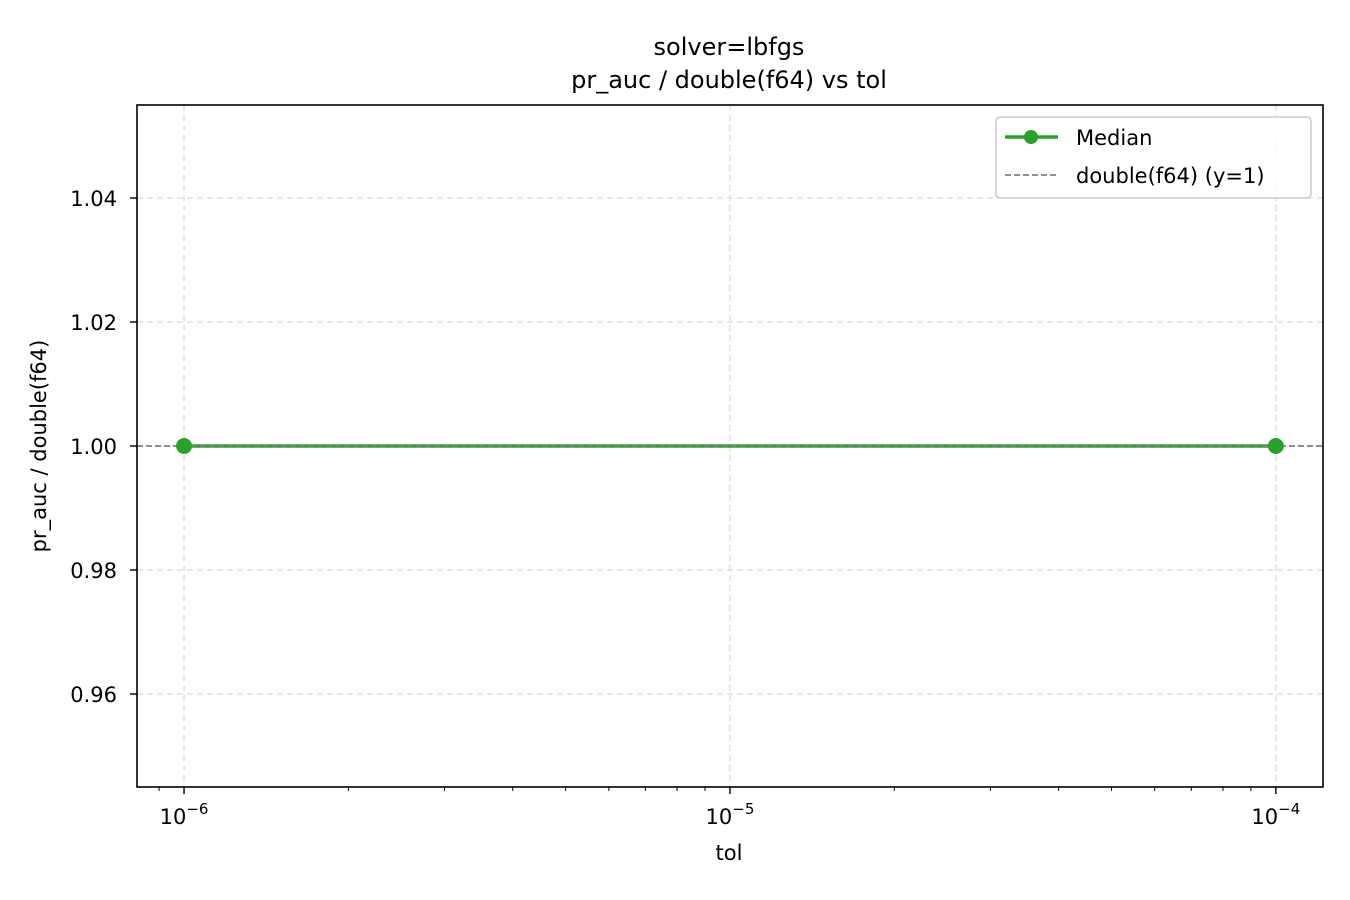 The image size is (1350, 900). I want to click on y-tick-label: 1.04, so click(93, 199).